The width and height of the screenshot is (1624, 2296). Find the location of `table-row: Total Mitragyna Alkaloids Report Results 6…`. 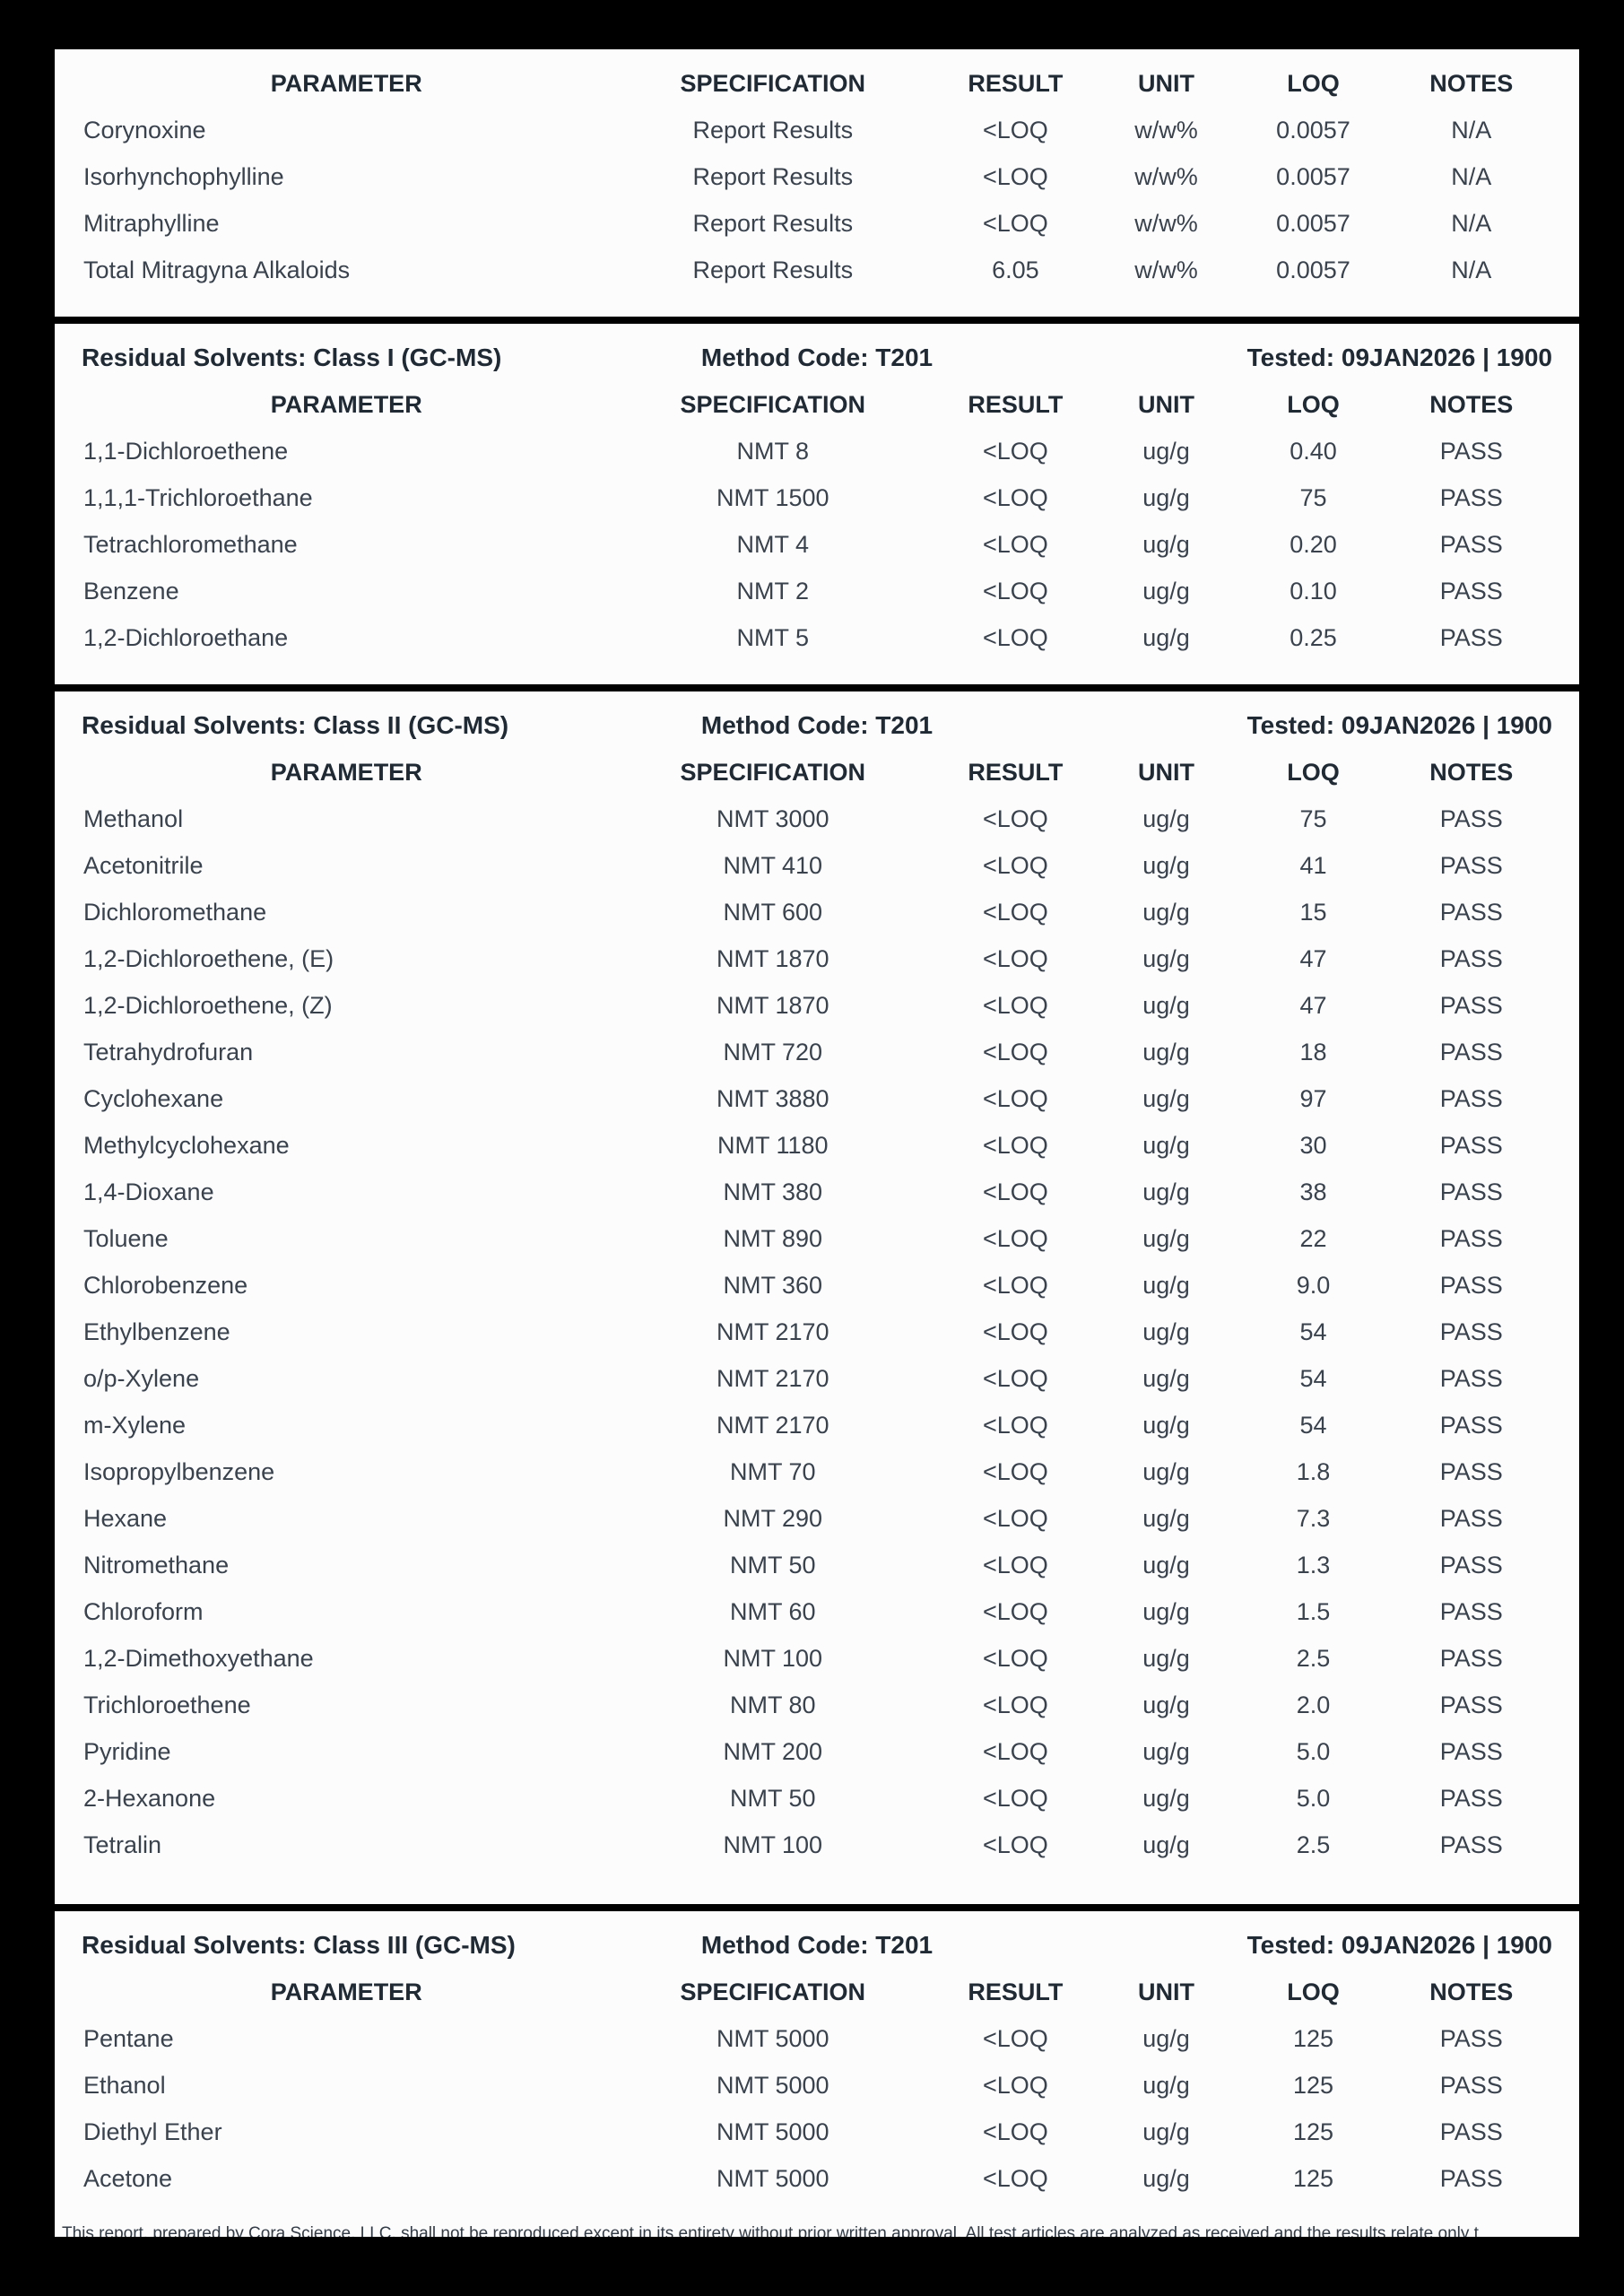

table-row: Total Mitragyna Alkaloids Report Results 6… is located at coordinates (817, 270).